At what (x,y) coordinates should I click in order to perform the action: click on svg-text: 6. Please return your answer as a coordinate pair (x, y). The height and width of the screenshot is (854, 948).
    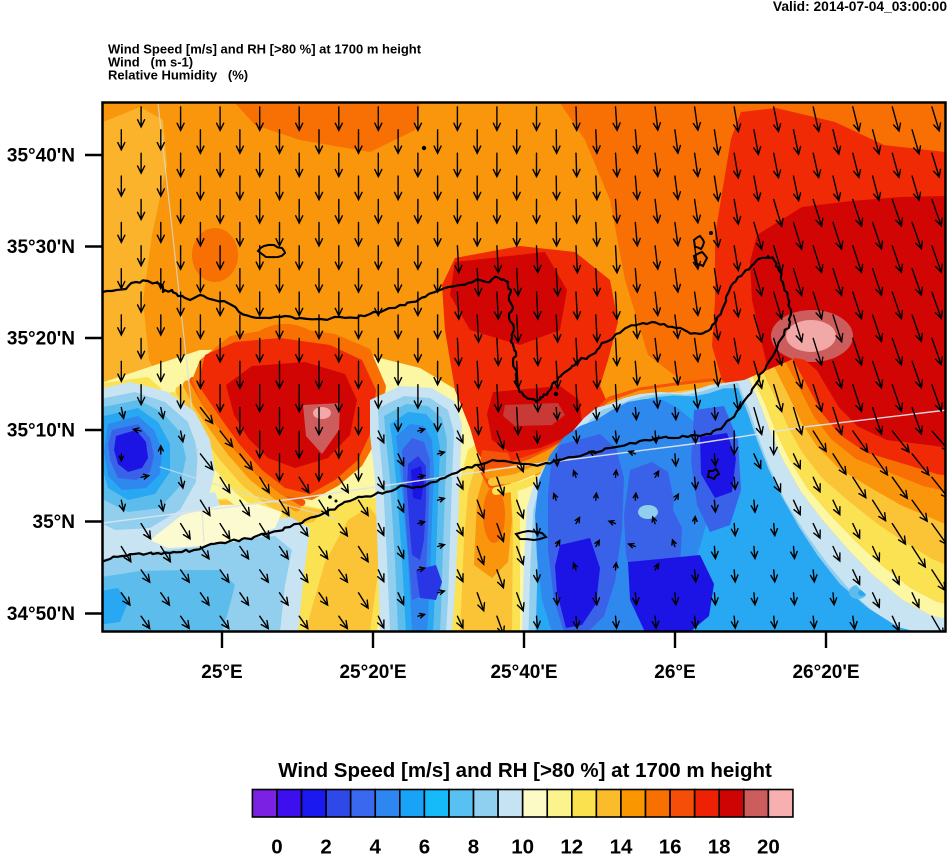
    Looking at the image, I should click on (424, 845).